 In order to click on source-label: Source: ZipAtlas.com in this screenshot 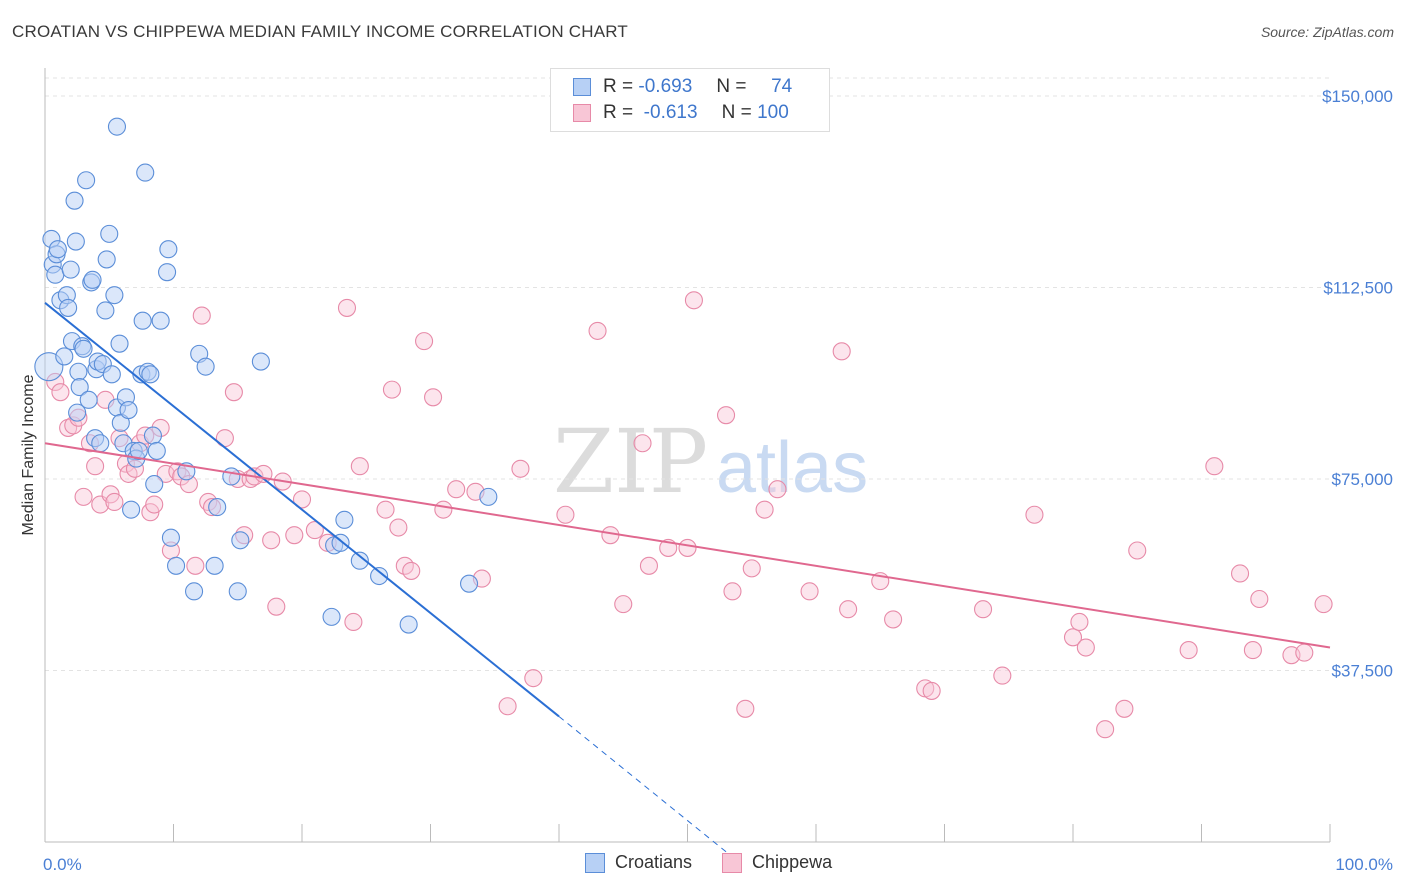, I will do `click(1327, 32)`.